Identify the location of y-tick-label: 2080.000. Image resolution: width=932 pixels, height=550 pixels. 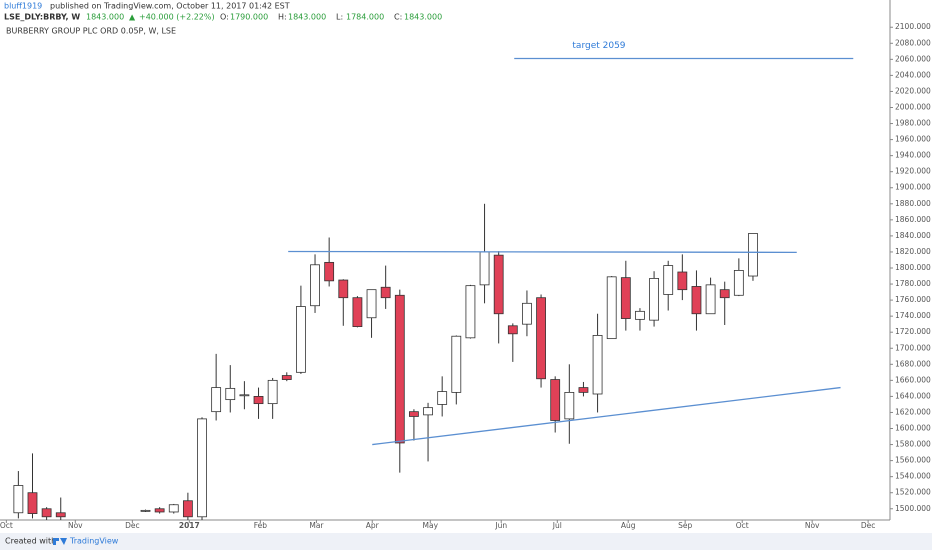
(913, 42).